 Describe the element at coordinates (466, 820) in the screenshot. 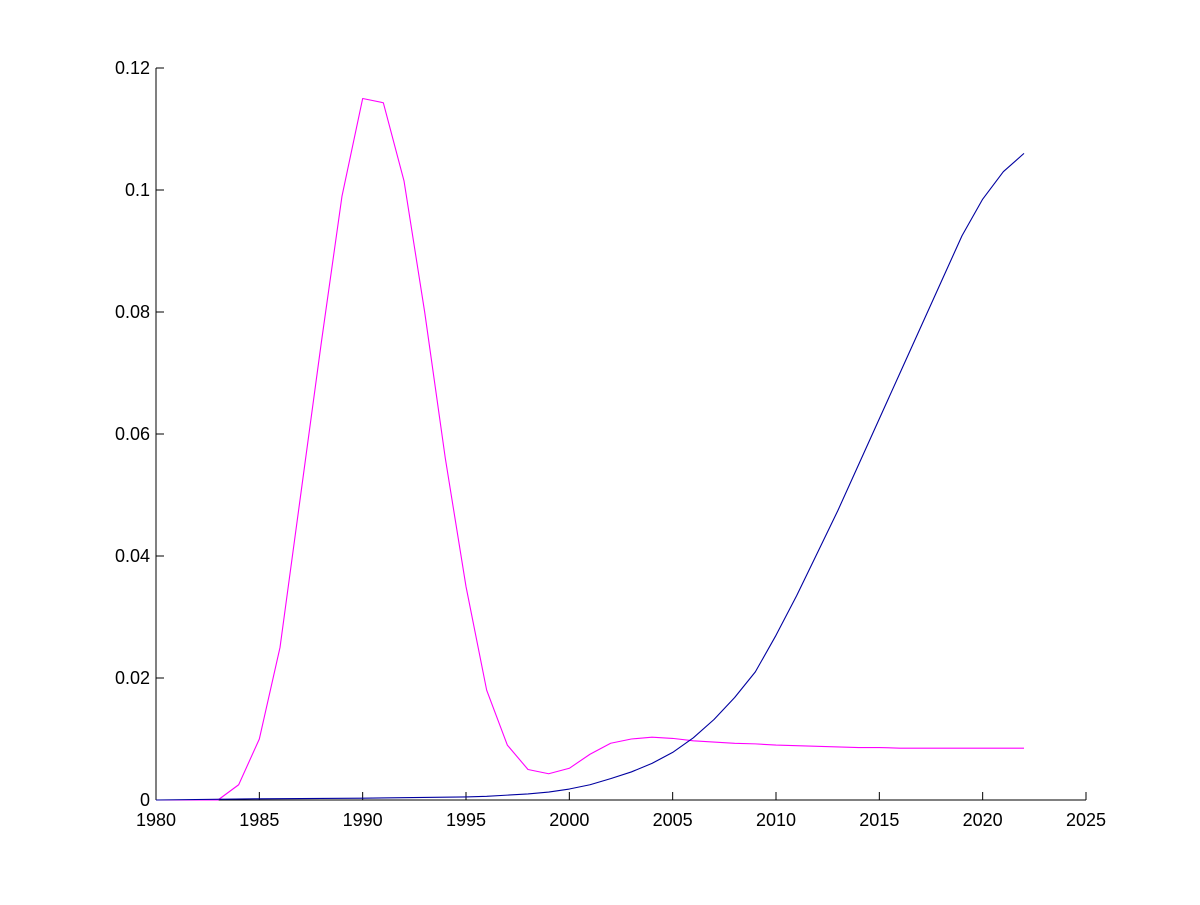

I see `x-tick-label: 1995` at that location.